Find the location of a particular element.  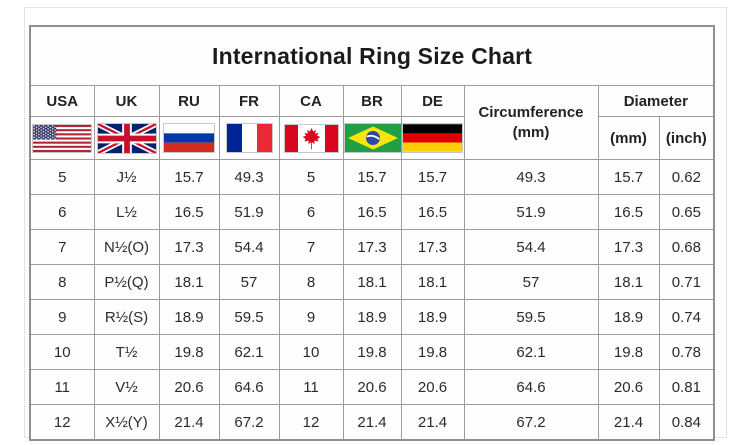

usa-size-cell: 6 is located at coordinates (62, 212).